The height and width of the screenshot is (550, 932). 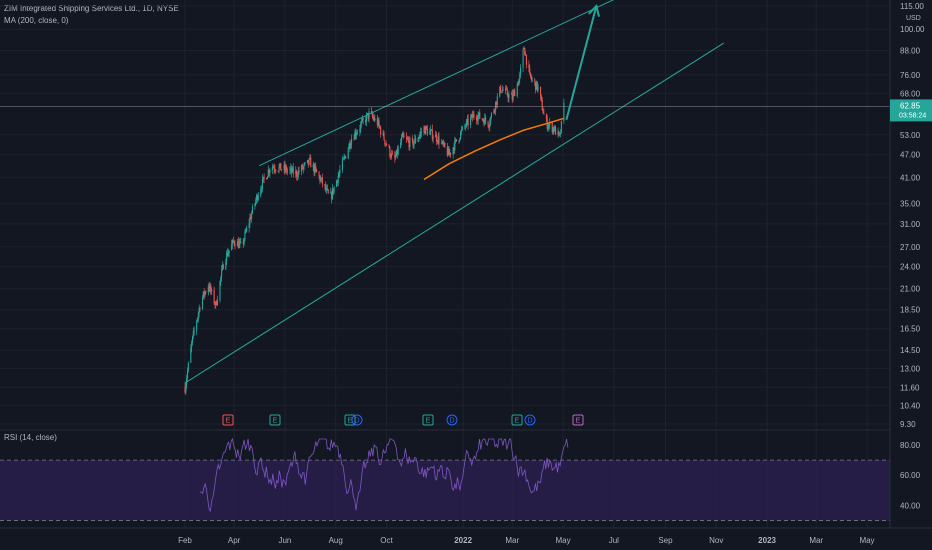 I want to click on time-tick: Nov, so click(x=716, y=540).